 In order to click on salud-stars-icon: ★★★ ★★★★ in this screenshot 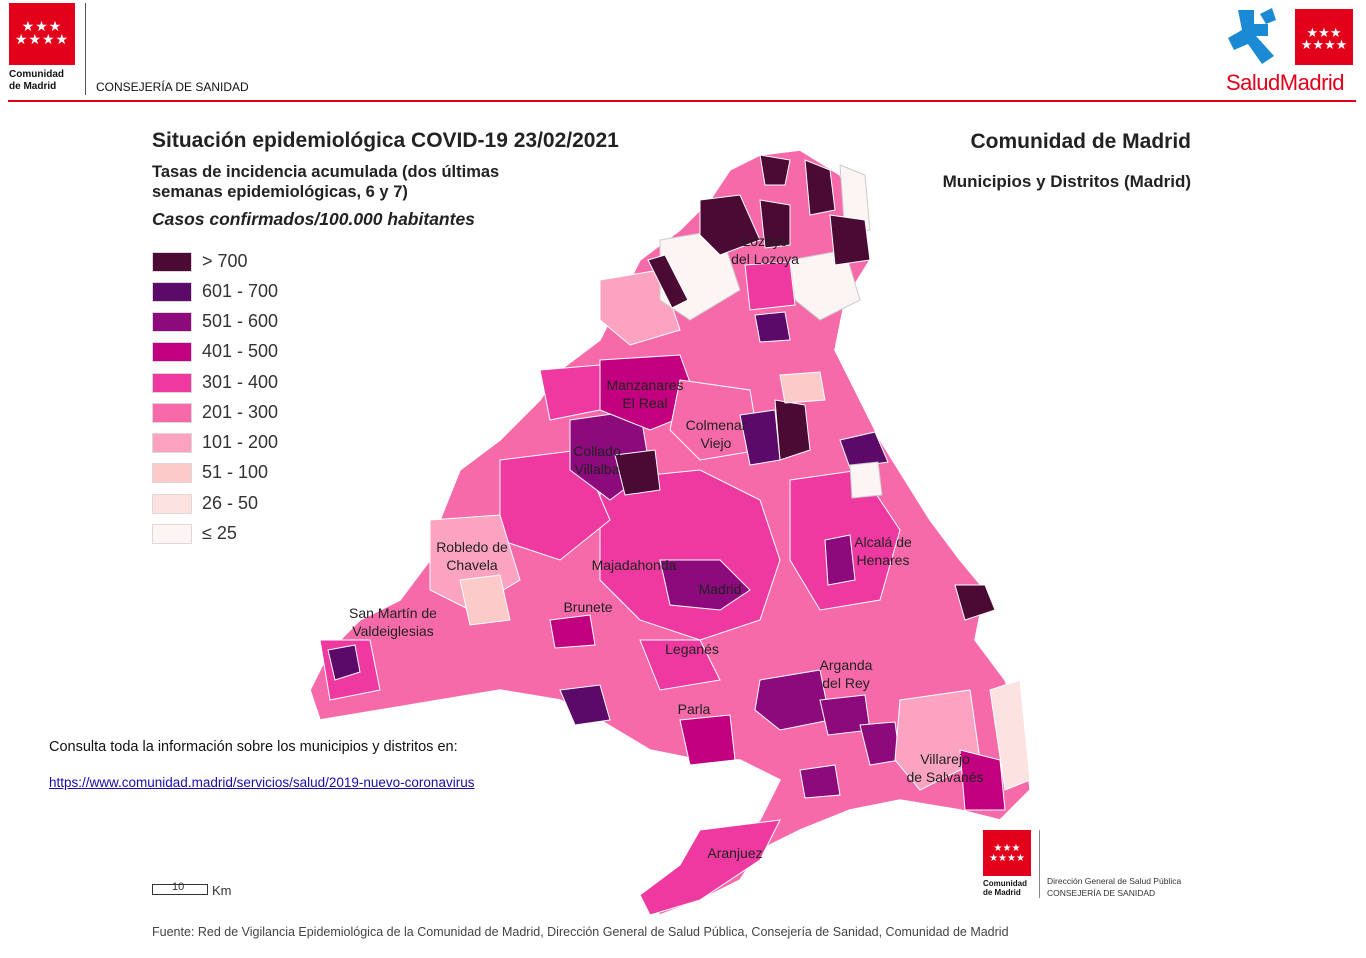, I will do `click(1324, 38)`.